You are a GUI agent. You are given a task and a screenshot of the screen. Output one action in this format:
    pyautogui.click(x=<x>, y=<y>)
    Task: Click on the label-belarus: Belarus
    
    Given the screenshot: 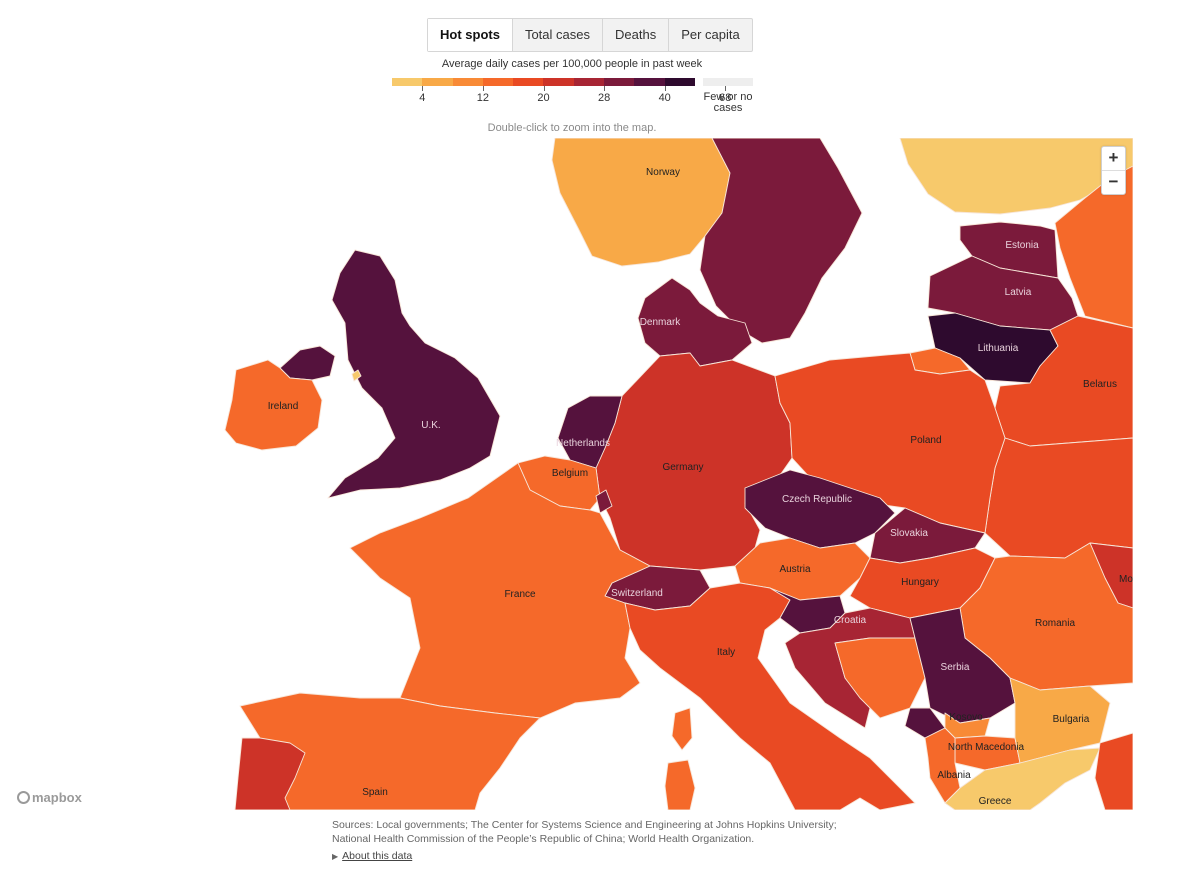 What is the action you would take?
    pyautogui.click(x=1100, y=384)
    